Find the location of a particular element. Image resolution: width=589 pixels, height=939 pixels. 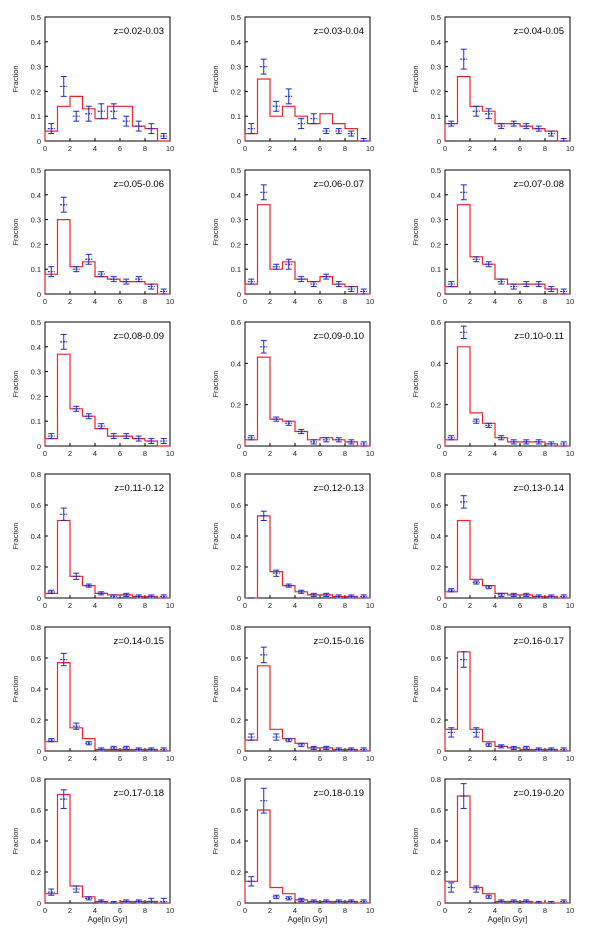

y-tick-label: 0.3 is located at coordinates (36, 220).